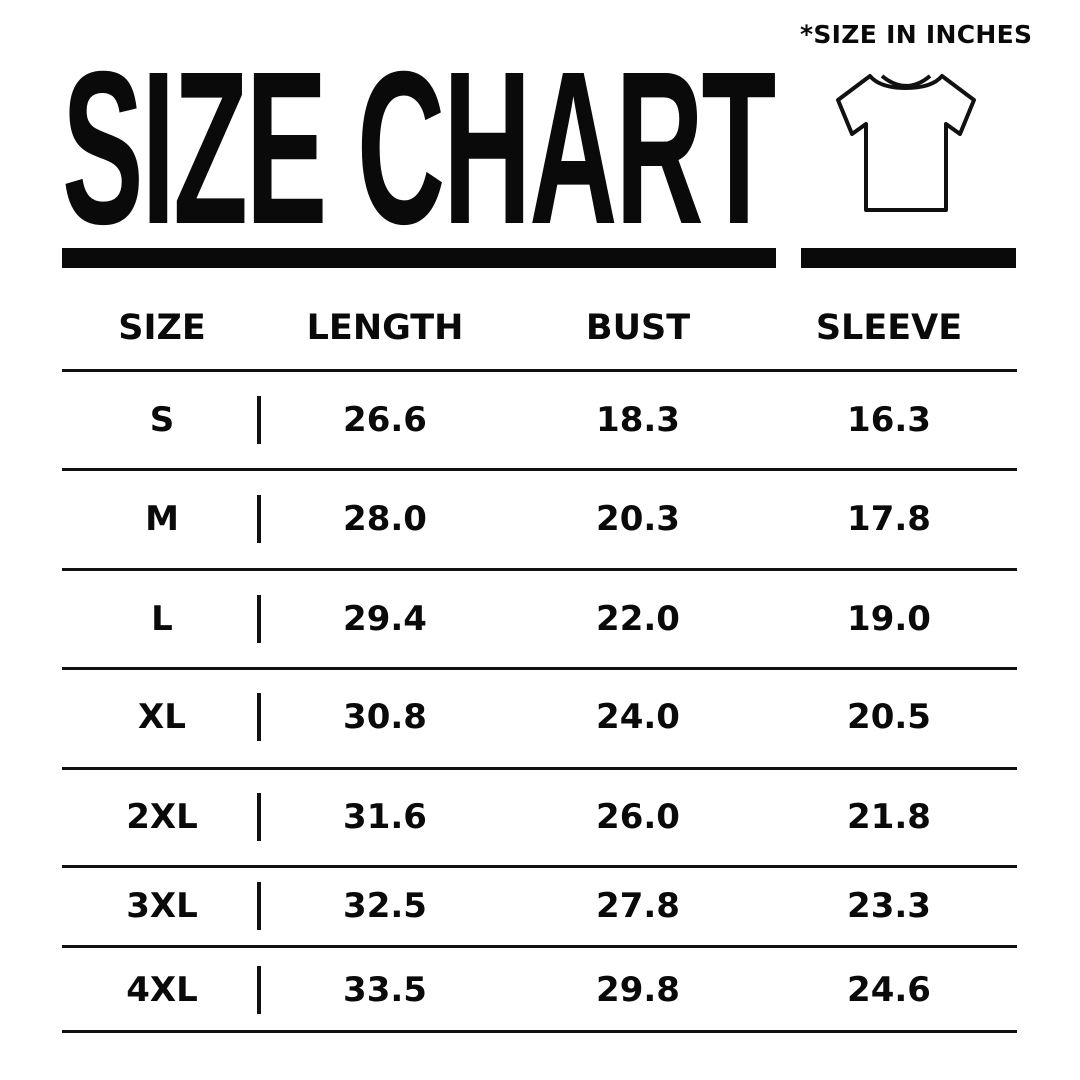 This screenshot has width=1080, height=1080. What do you see at coordinates (162, 619) in the screenshot?
I see `cell-size: L` at bounding box center [162, 619].